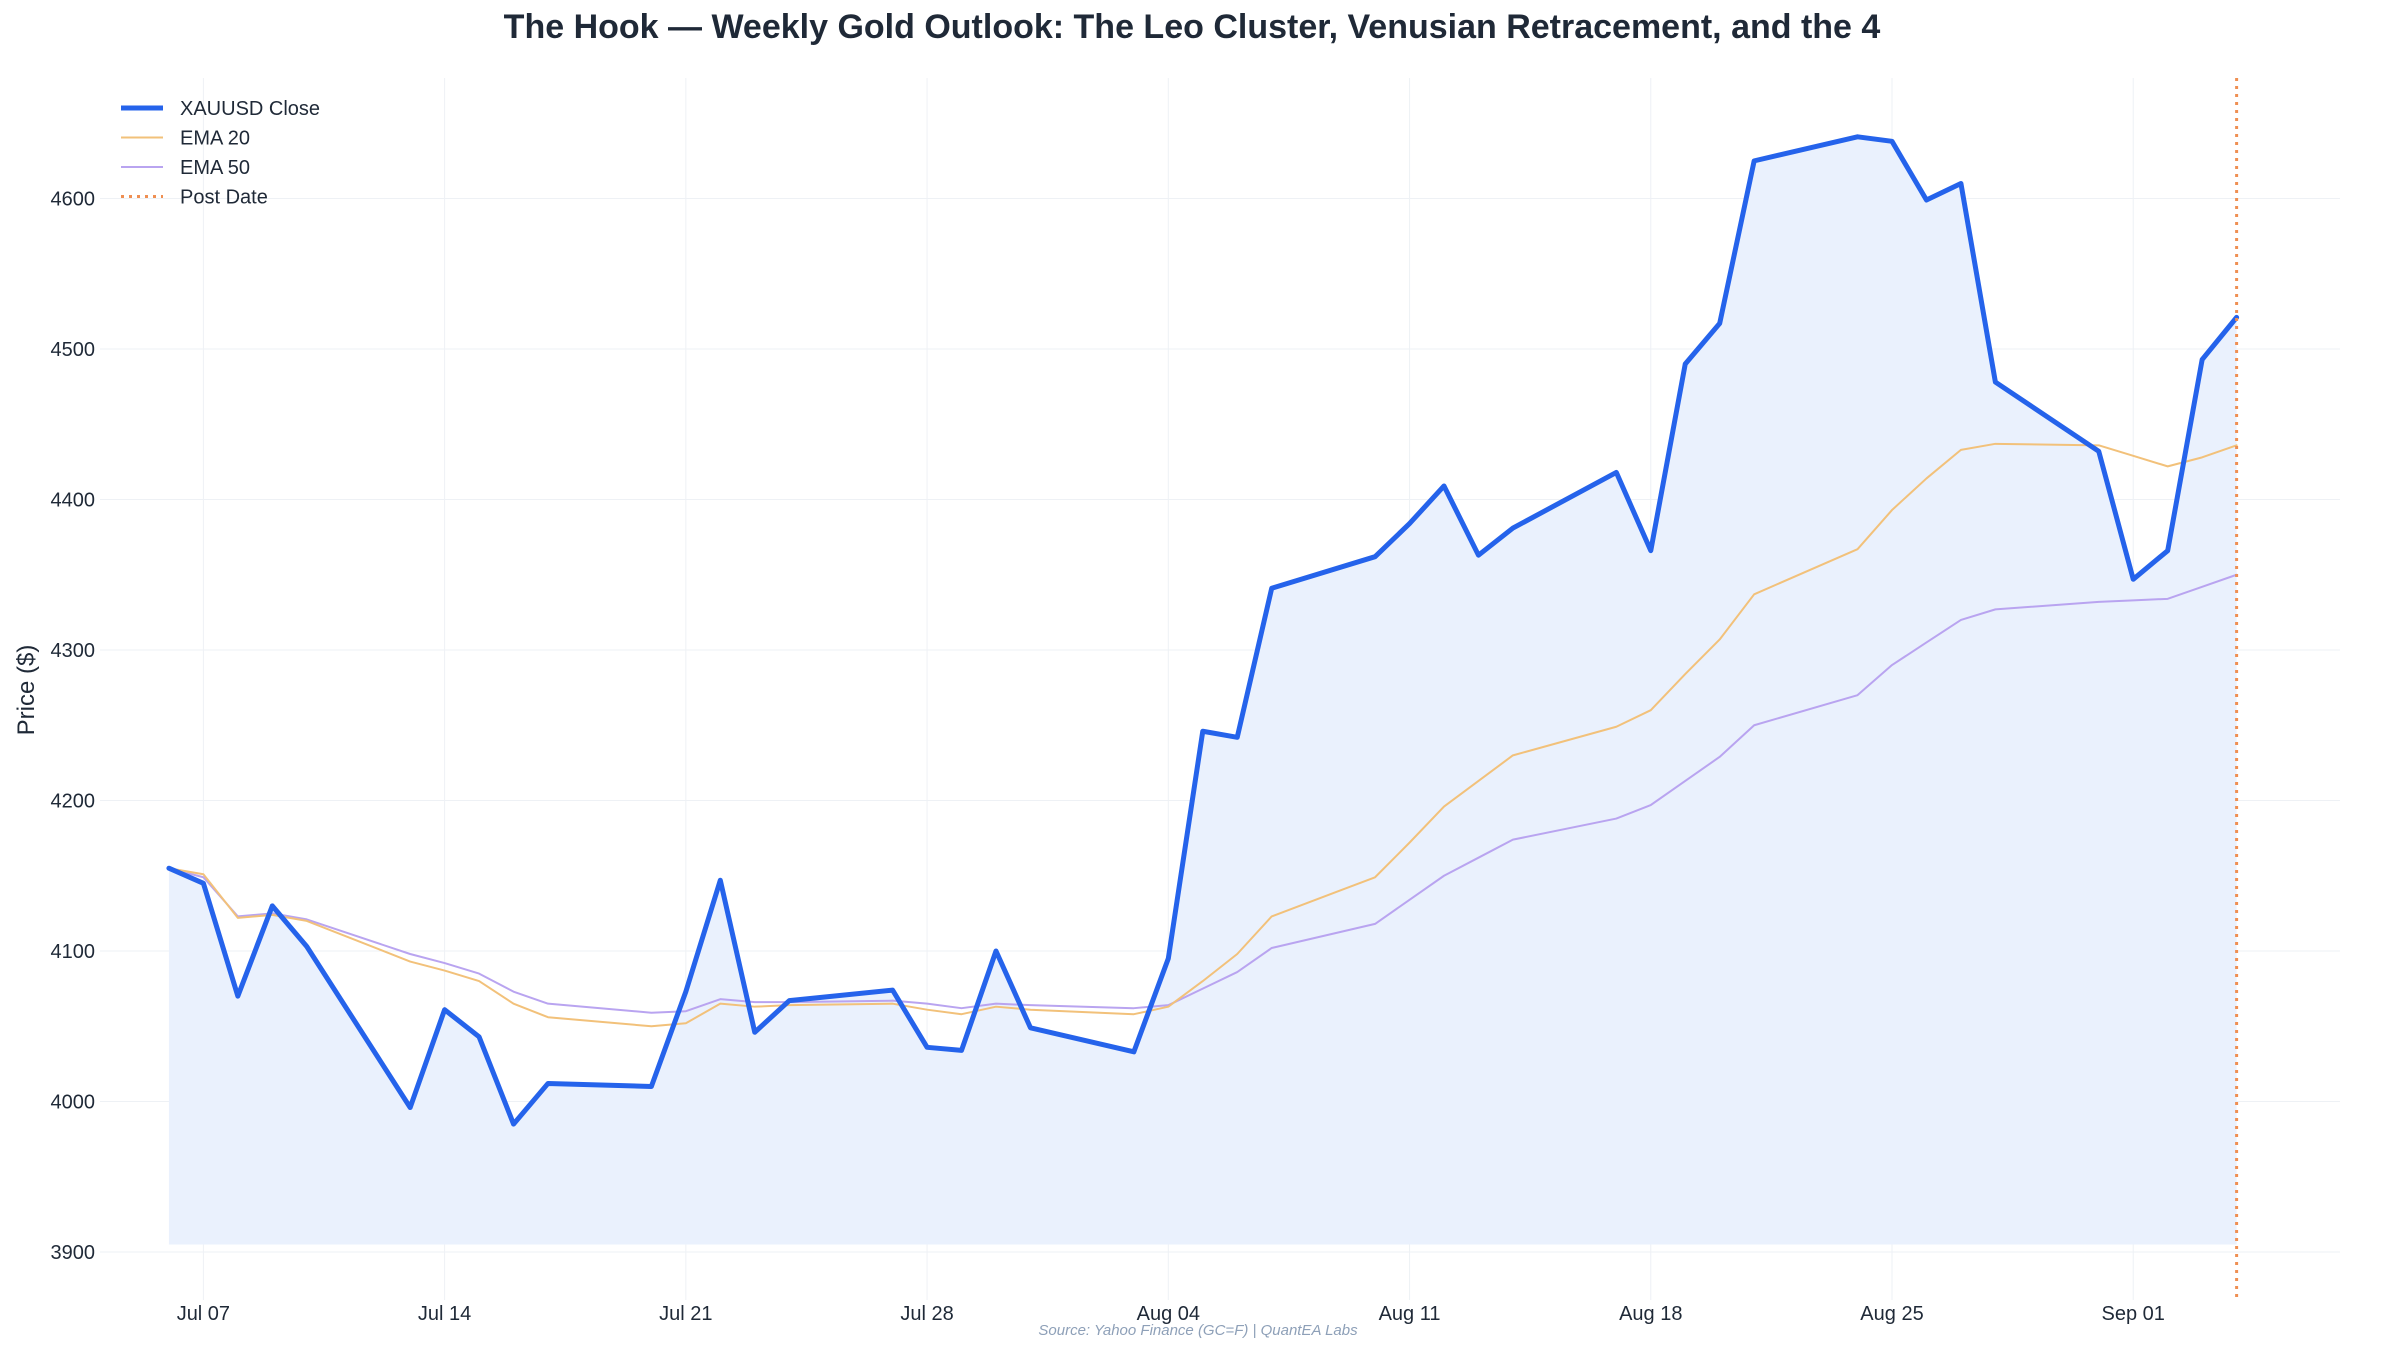 This screenshot has height=1347, width=2384. Describe the element at coordinates (2133, 1314) in the screenshot. I see `x-tick-label: Sep 01` at that location.